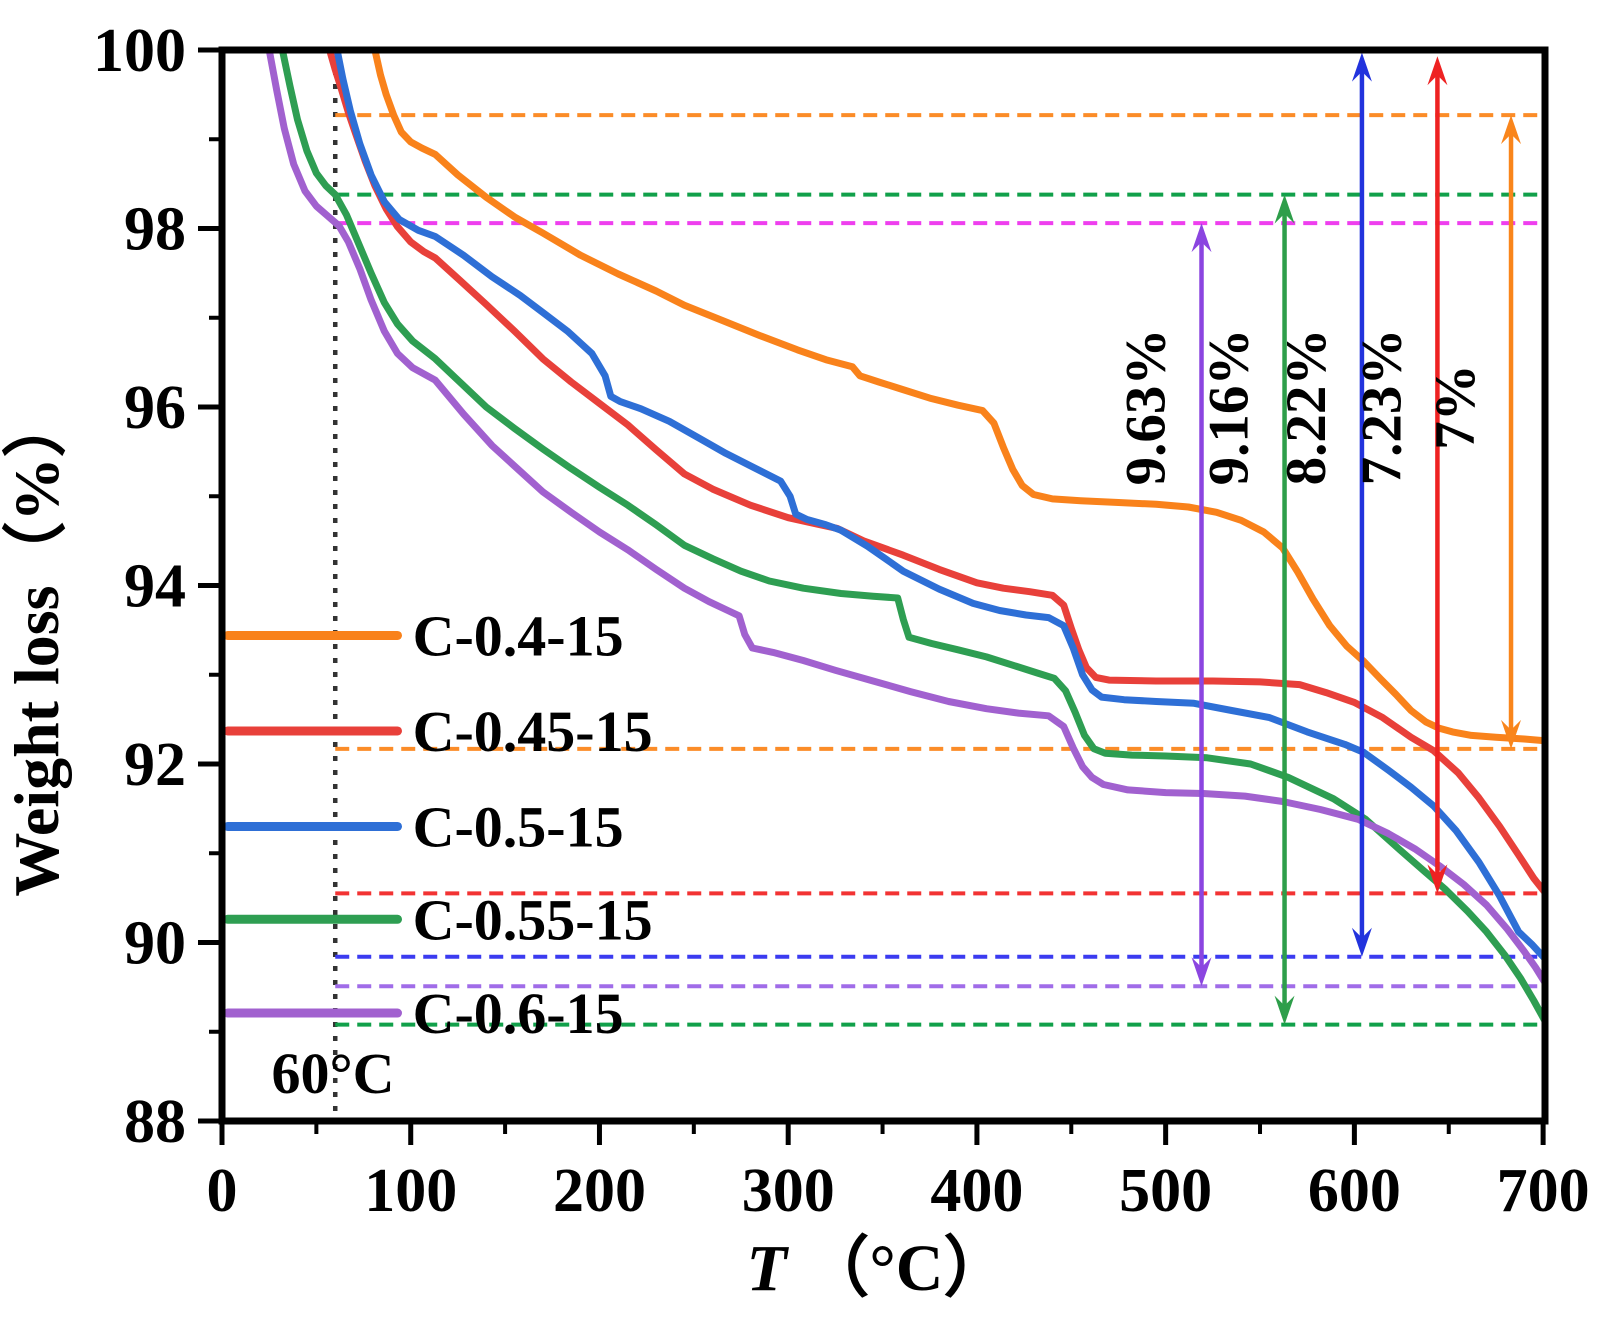 This screenshot has height=1331, width=1604. I want to click on x-tick-label-700: 700, so click(1543, 1191).